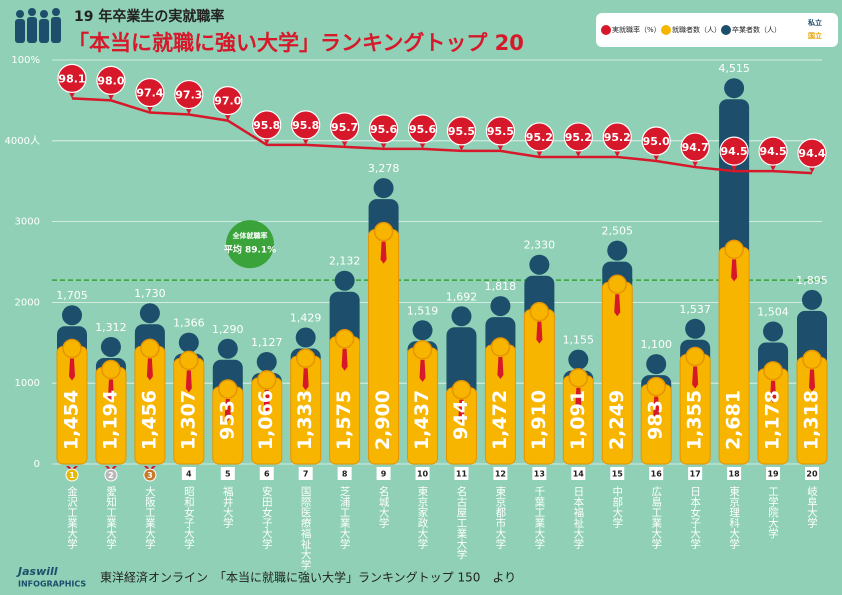  What do you see at coordinates (695, 474) in the screenshot?
I see `rank-label: 17` at bounding box center [695, 474].